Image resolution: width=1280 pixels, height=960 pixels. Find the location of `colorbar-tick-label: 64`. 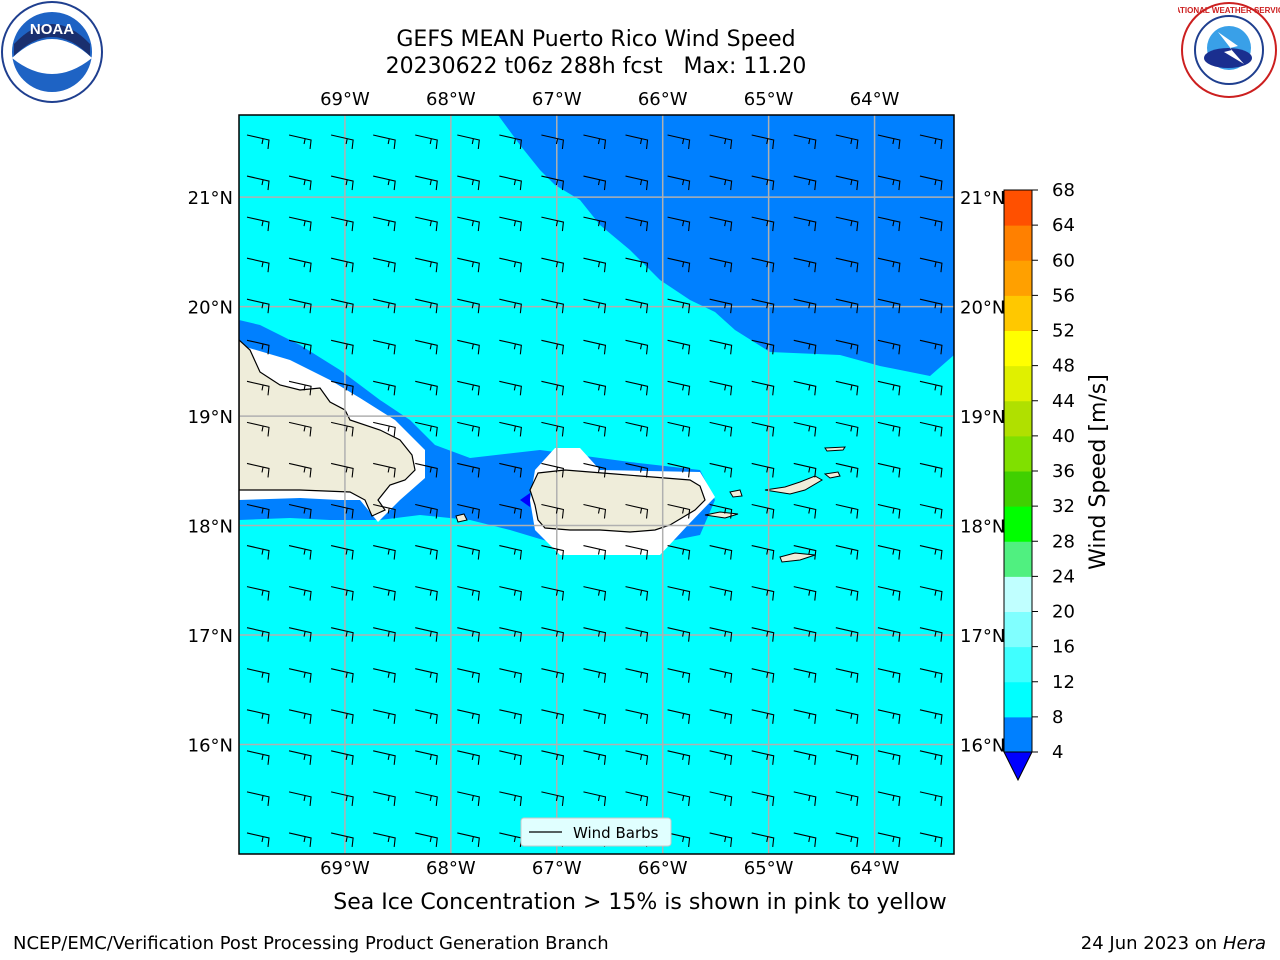

colorbar-tick-label: 64 is located at coordinates (1063, 225).